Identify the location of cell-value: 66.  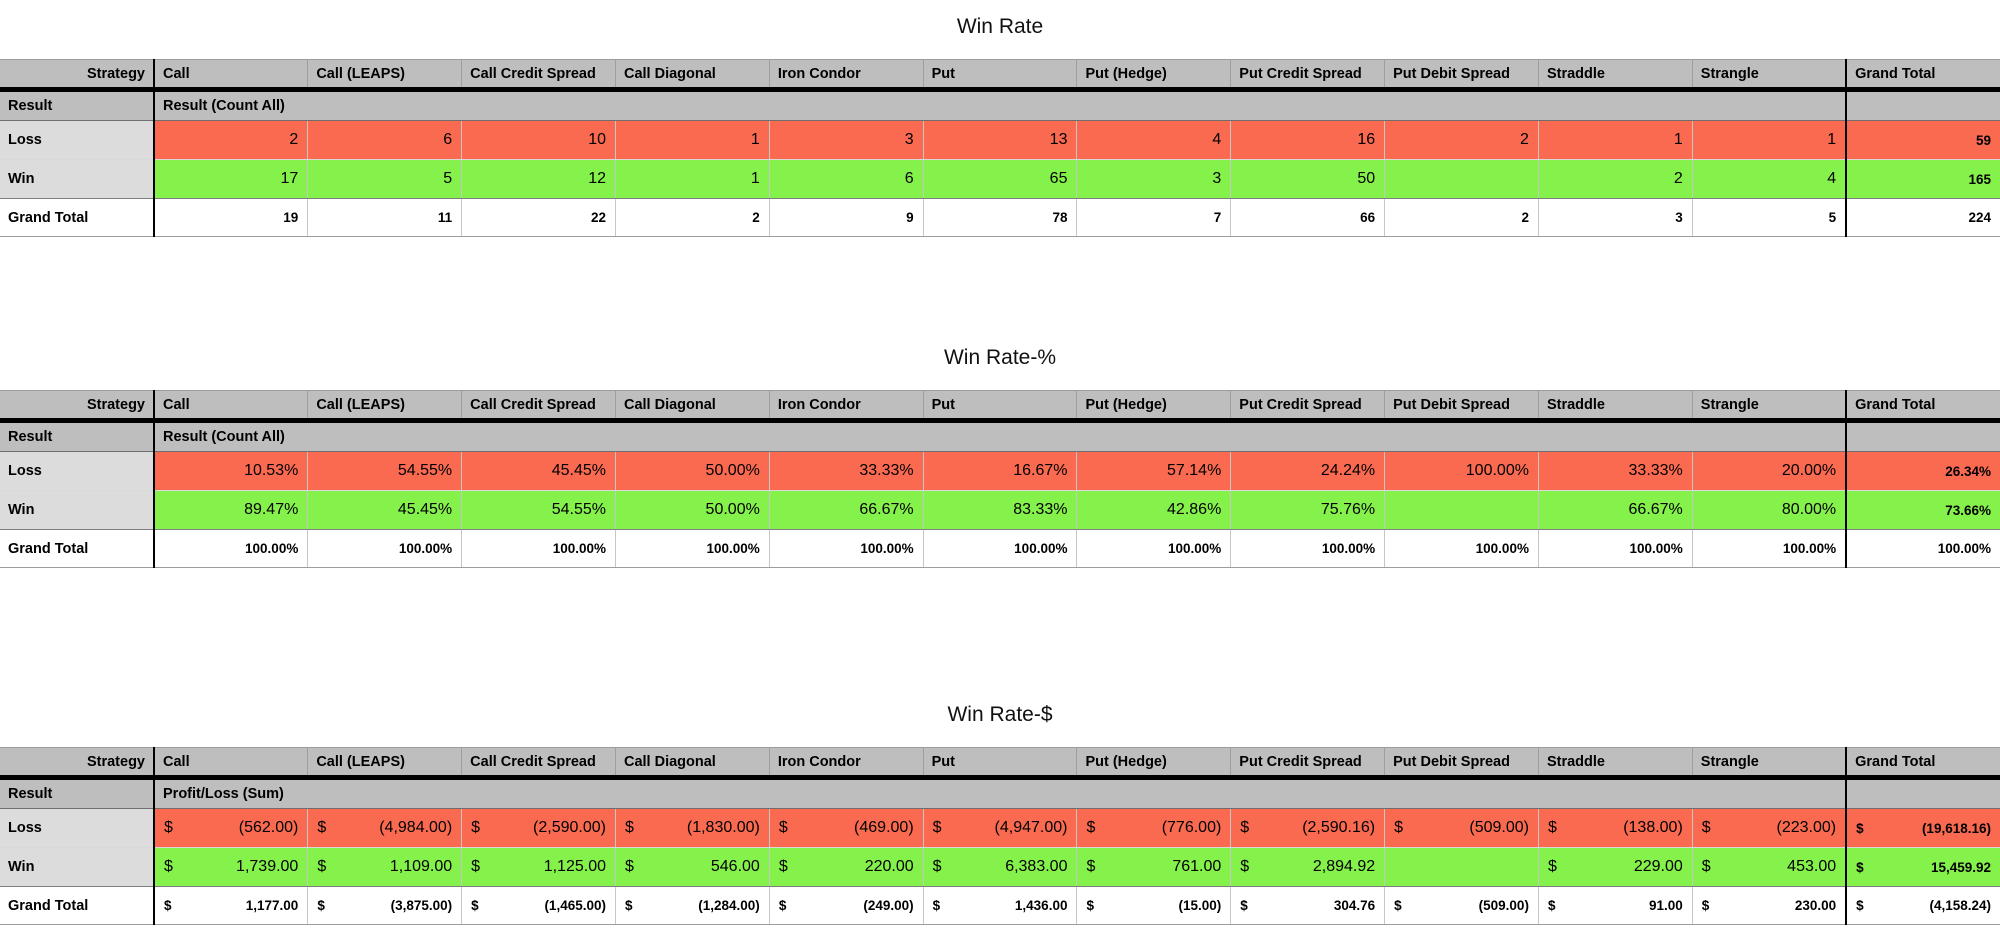
(1308, 217).